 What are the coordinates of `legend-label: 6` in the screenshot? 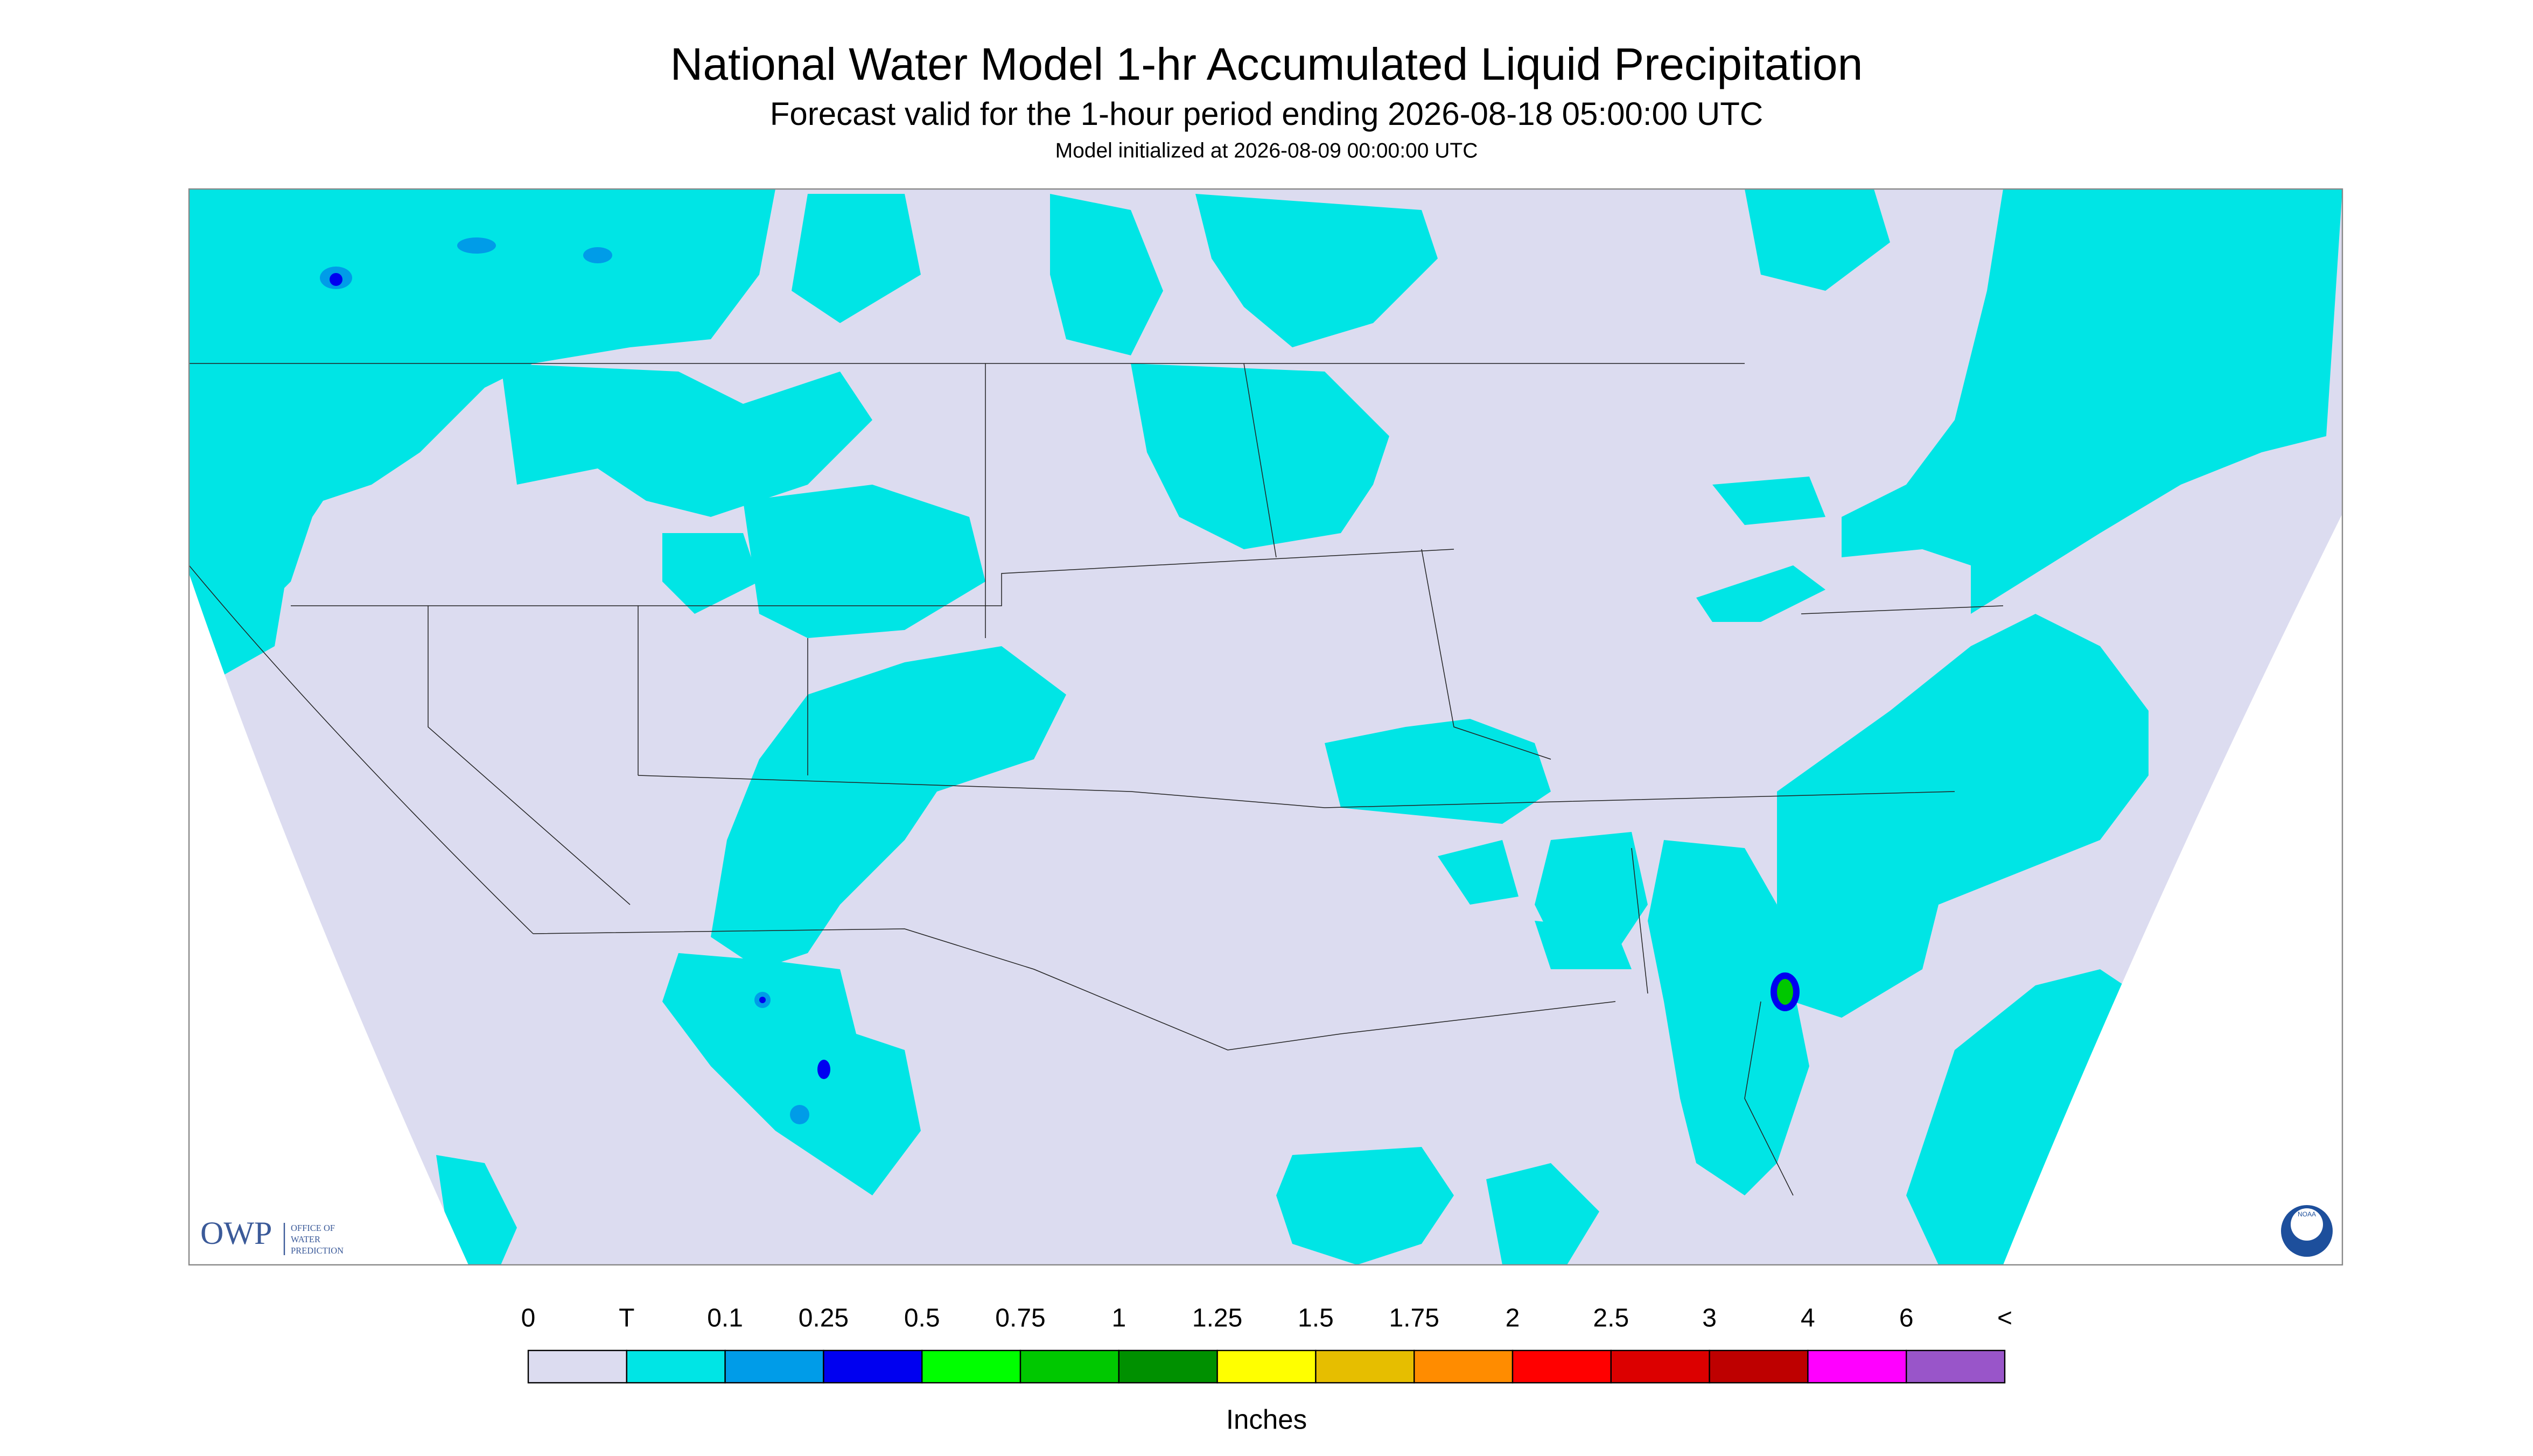 It's located at (1907, 1318).